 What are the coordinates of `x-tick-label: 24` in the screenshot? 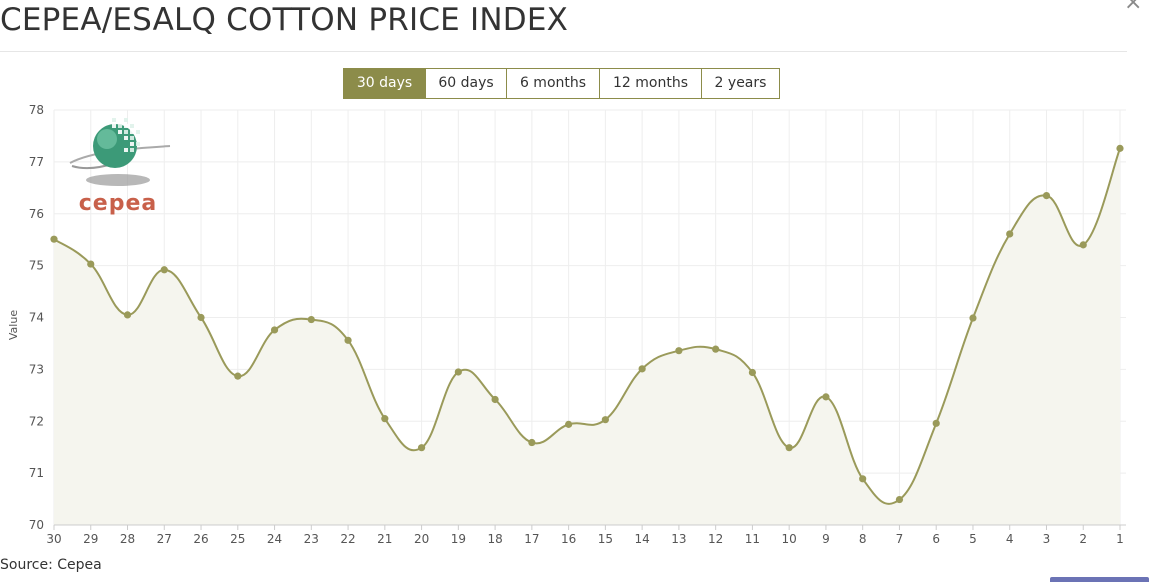 It's located at (274, 539).